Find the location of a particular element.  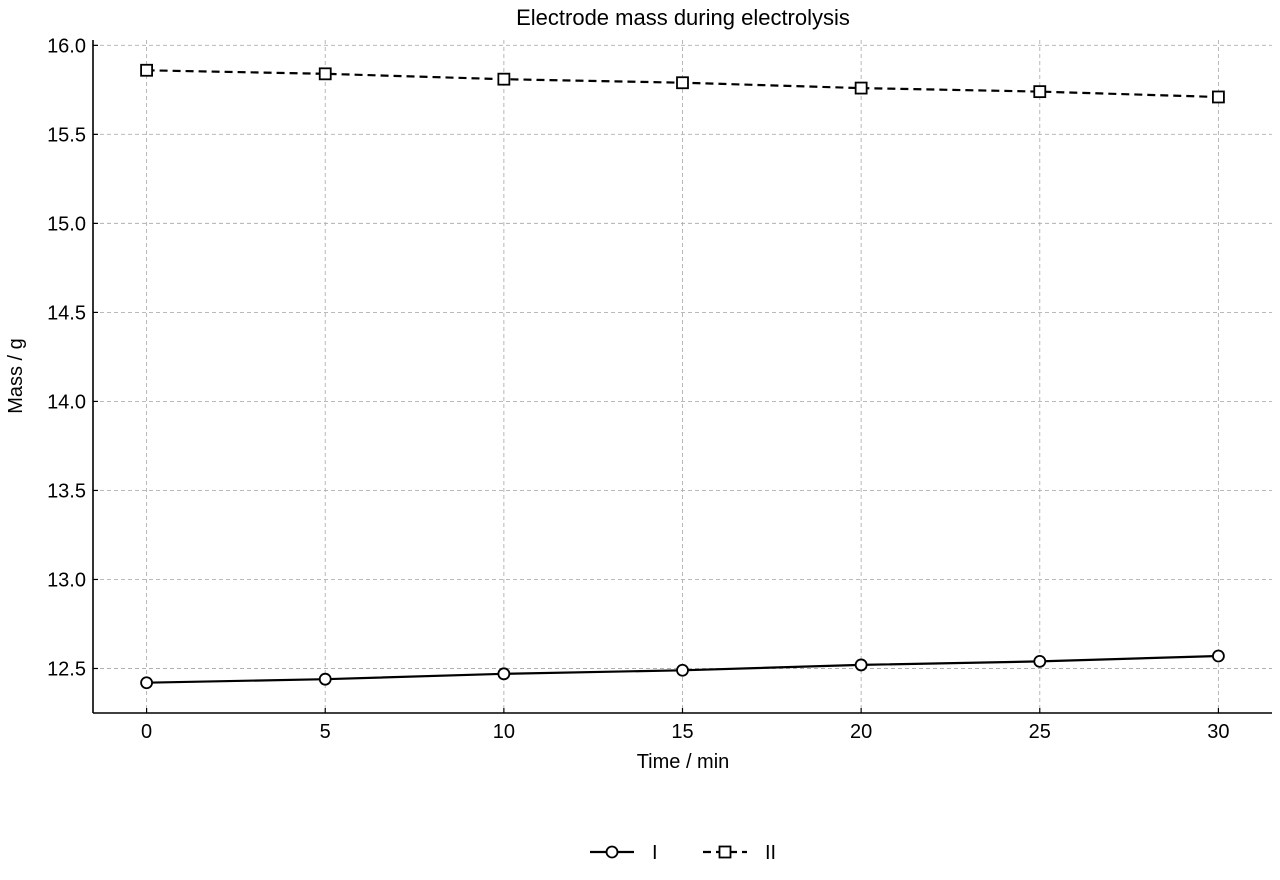

y-tick-label: 13.5 is located at coordinates (66, 491).